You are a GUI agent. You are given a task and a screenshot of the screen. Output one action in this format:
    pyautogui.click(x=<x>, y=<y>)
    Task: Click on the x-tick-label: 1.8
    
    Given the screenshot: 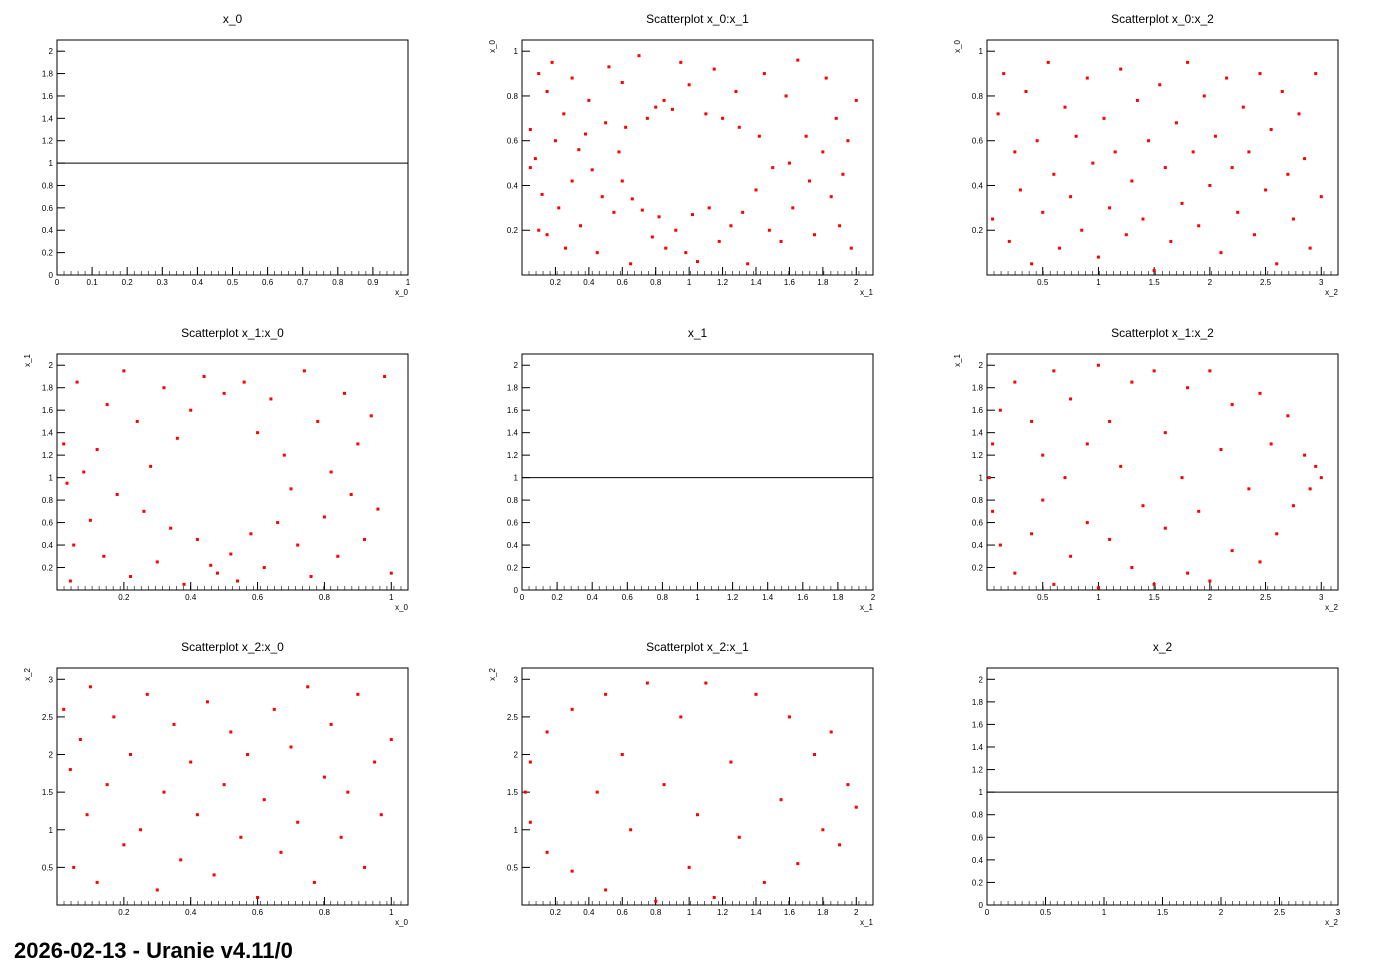 What is the action you would take?
    pyautogui.click(x=823, y=912)
    